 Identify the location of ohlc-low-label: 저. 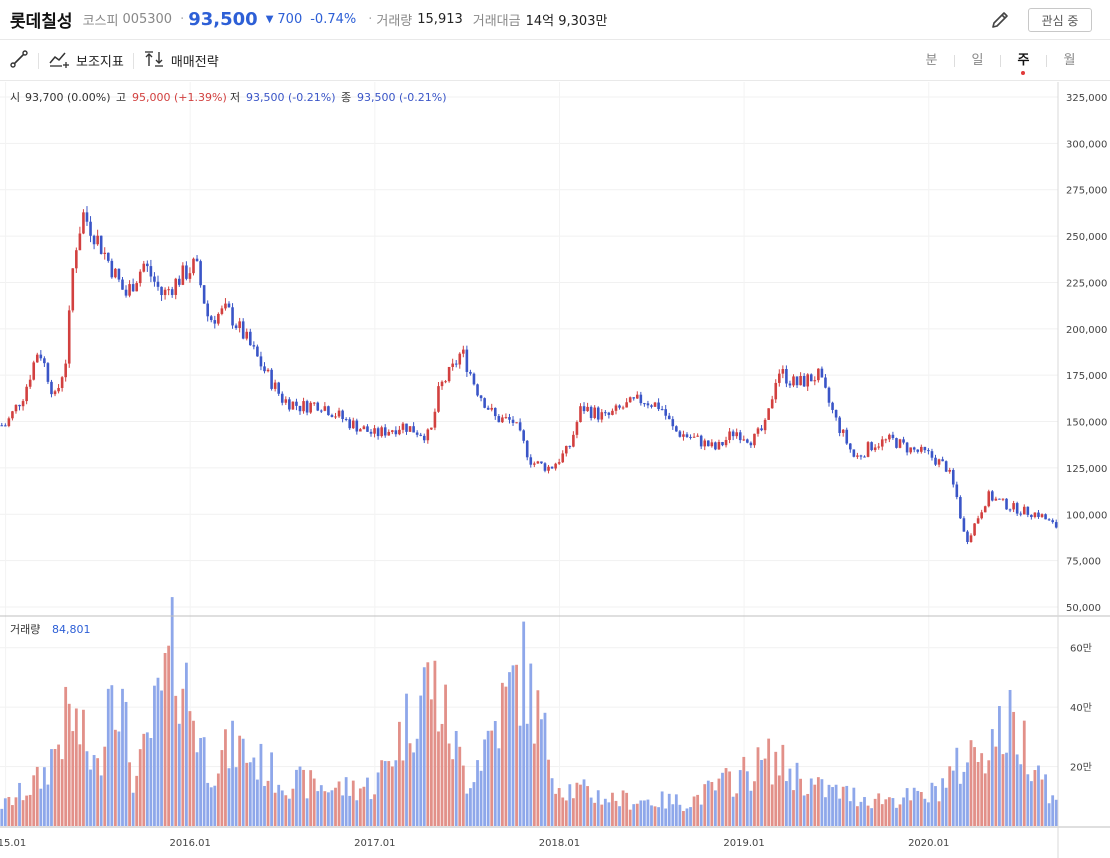
(235, 97).